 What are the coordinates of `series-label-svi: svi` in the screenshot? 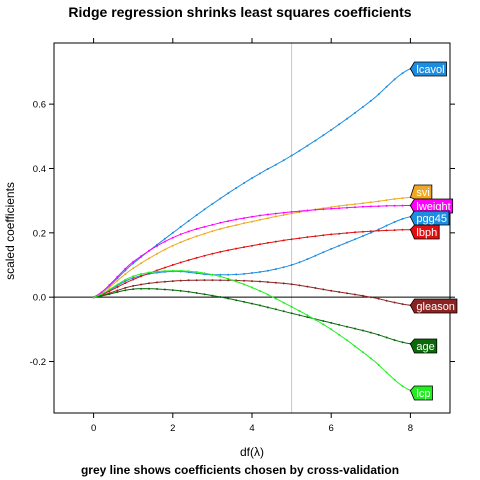 It's located at (421, 192).